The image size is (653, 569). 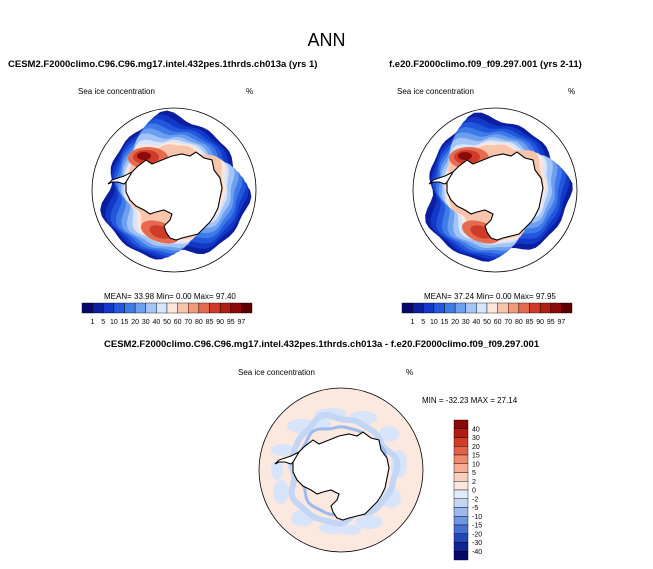 I want to click on left-antarctic-map, so click(x=174, y=190).